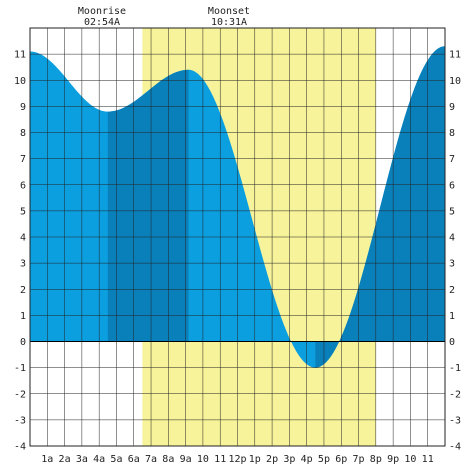  Describe the element at coordinates (376, 459) in the screenshot. I see `x-tick-label: 8p` at that location.